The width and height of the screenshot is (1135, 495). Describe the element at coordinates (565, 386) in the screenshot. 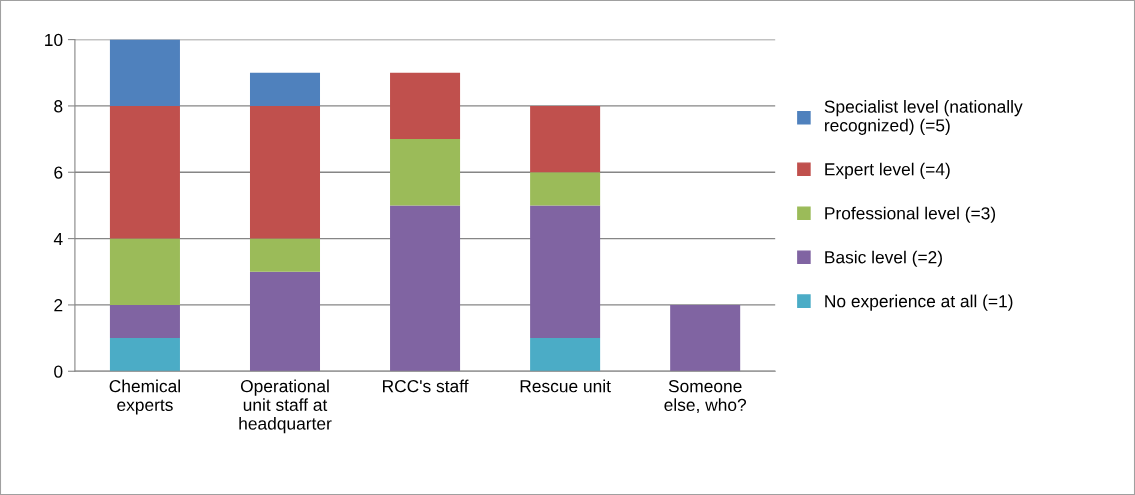

I see `x-tick-label: Rescue unit` at that location.